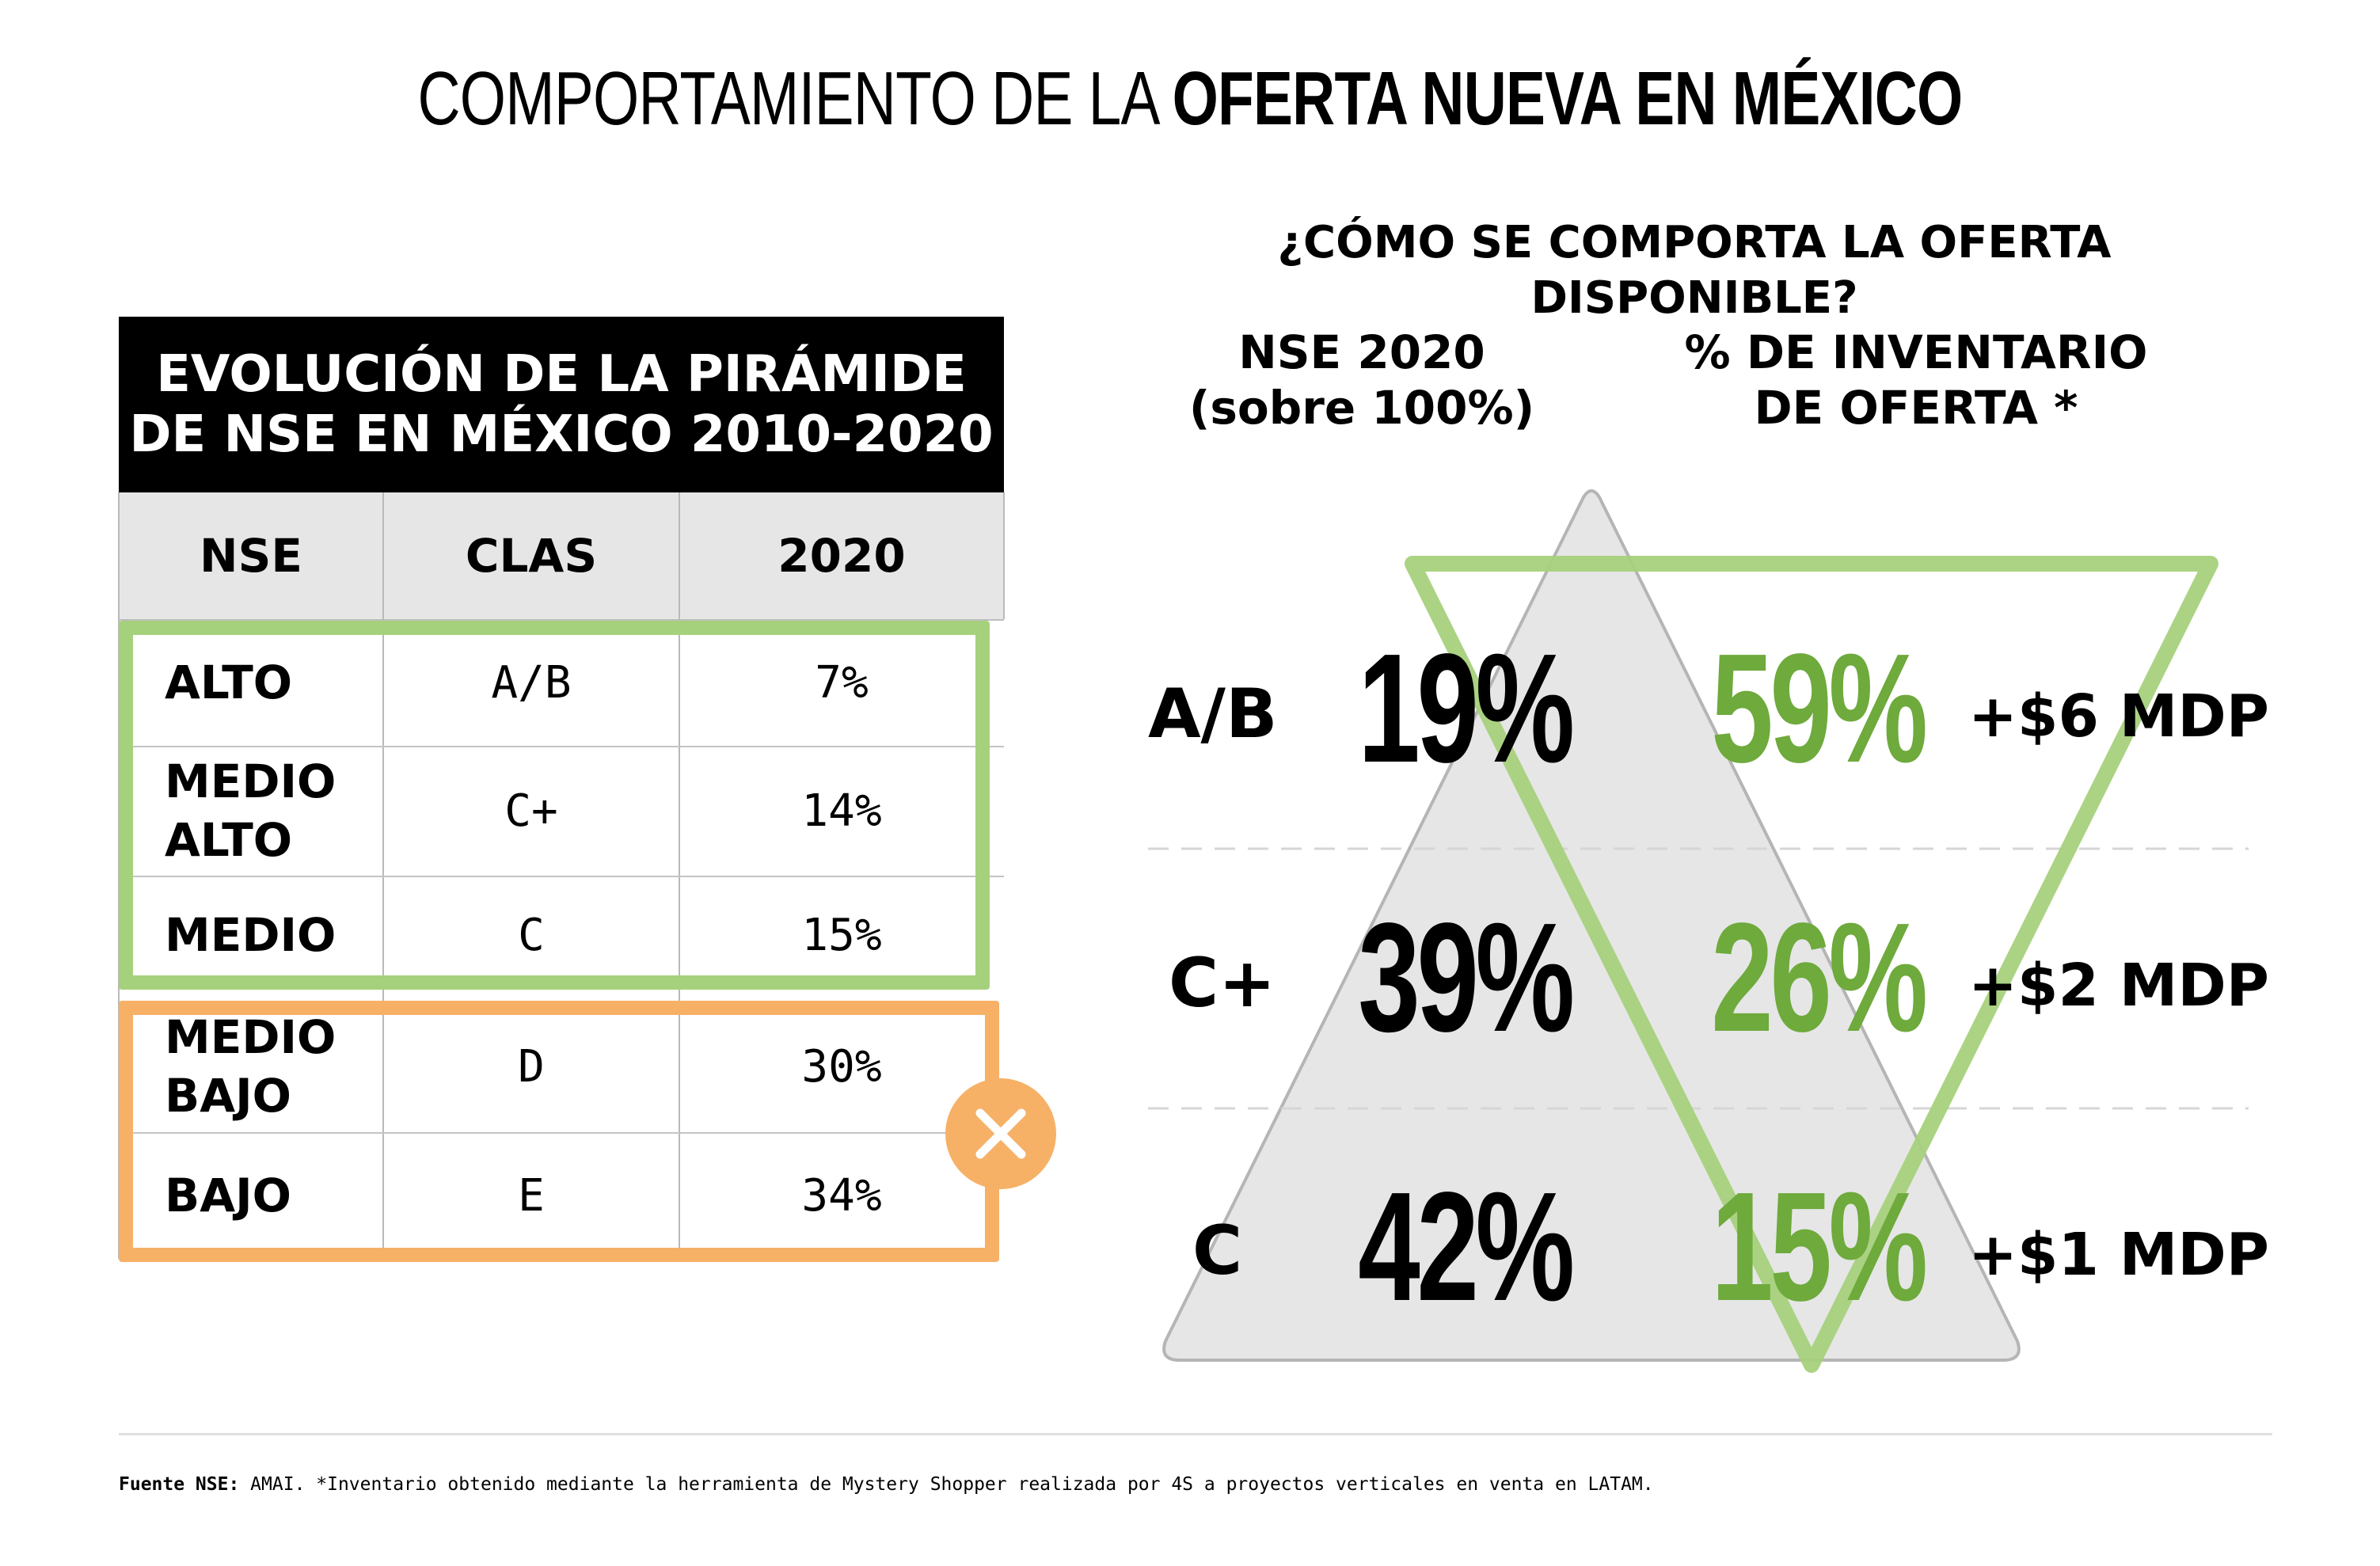 The width and height of the screenshot is (2380, 1566). I want to click on price-label: +$6 MDP, so click(2119, 716).